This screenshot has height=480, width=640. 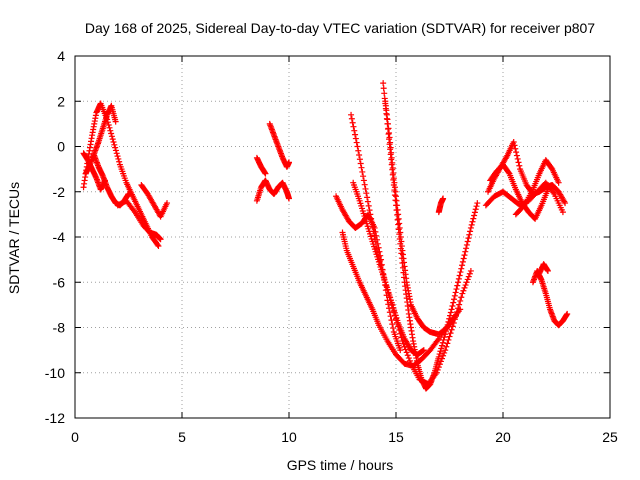 What do you see at coordinates (59, 192) in the screenshot?
I see `y-tick-label: -2` at bounding box center [59, 192].